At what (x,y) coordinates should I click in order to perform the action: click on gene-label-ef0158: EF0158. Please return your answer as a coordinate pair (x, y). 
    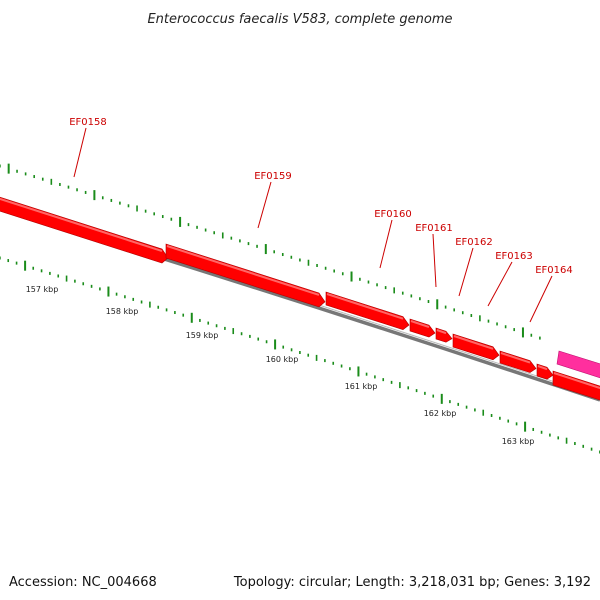
    Looking at the image, I should click on (88, 122).